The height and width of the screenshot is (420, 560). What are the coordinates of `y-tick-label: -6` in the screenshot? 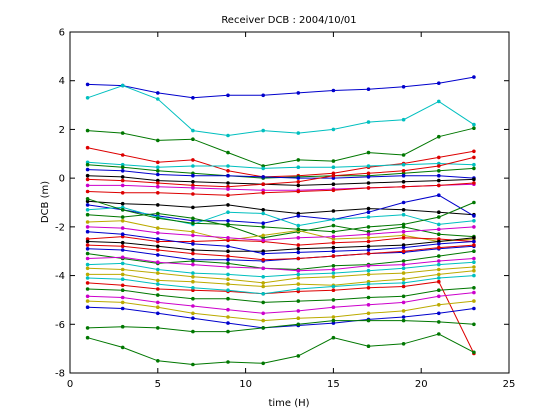 It's located at (60, 325).